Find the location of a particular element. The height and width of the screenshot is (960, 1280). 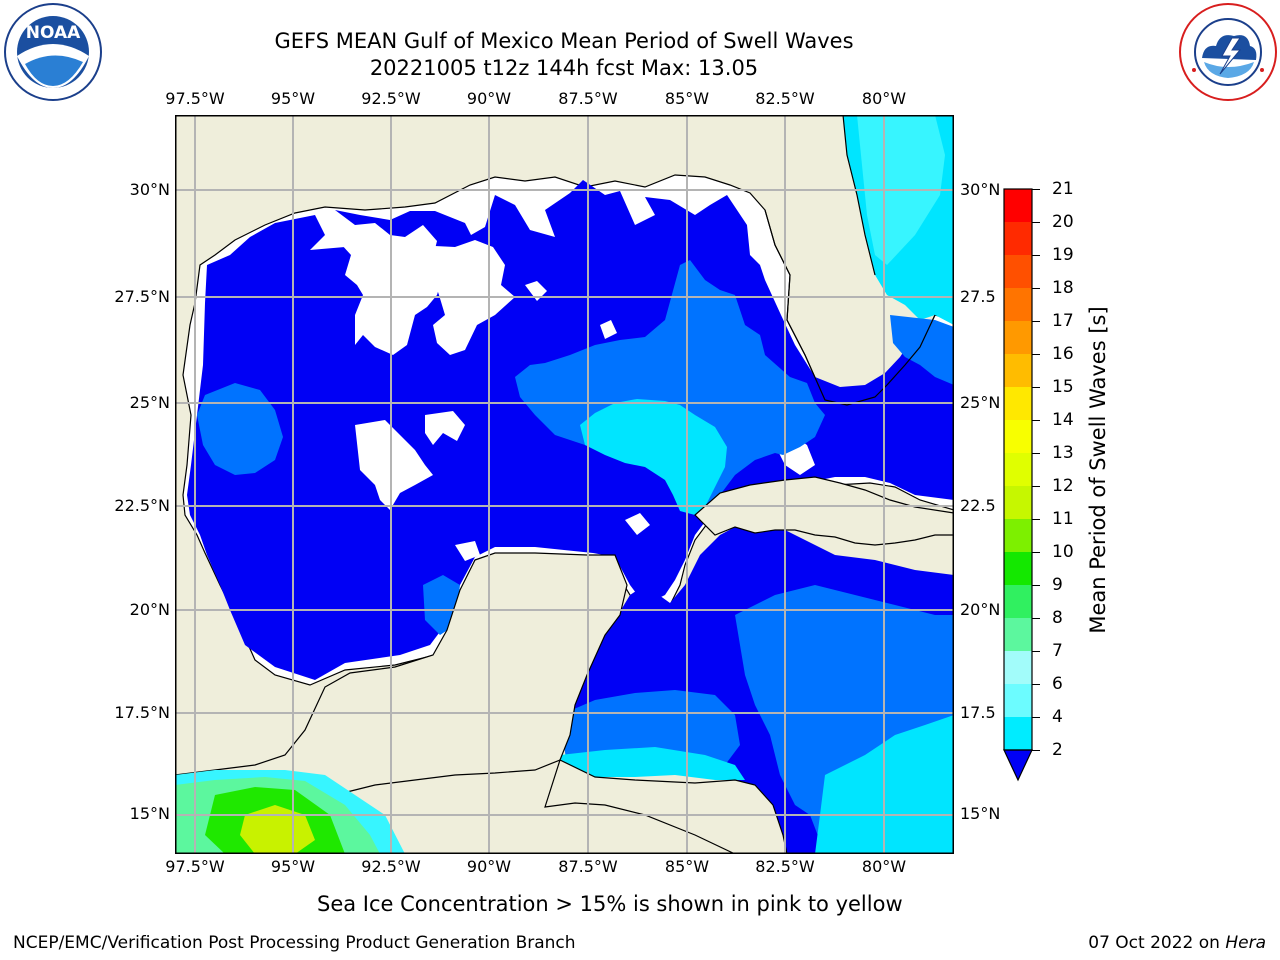

swell-period-6-8s-honduras is located at coordinates (652, 763).